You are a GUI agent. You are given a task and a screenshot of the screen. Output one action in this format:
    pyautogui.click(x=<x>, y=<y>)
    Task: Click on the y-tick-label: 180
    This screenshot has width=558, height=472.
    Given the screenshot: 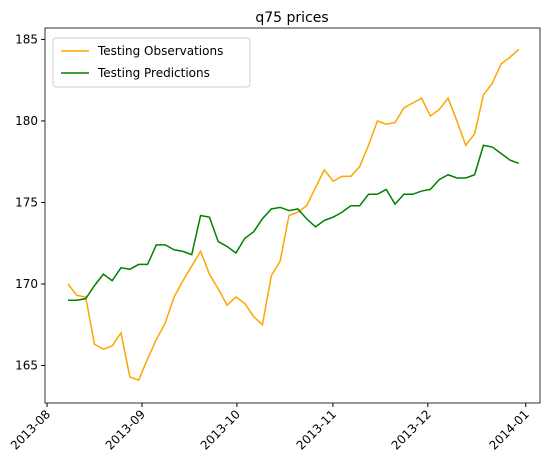 What is the action you would take?
    pyautogui.click(x=26, y=121)
    